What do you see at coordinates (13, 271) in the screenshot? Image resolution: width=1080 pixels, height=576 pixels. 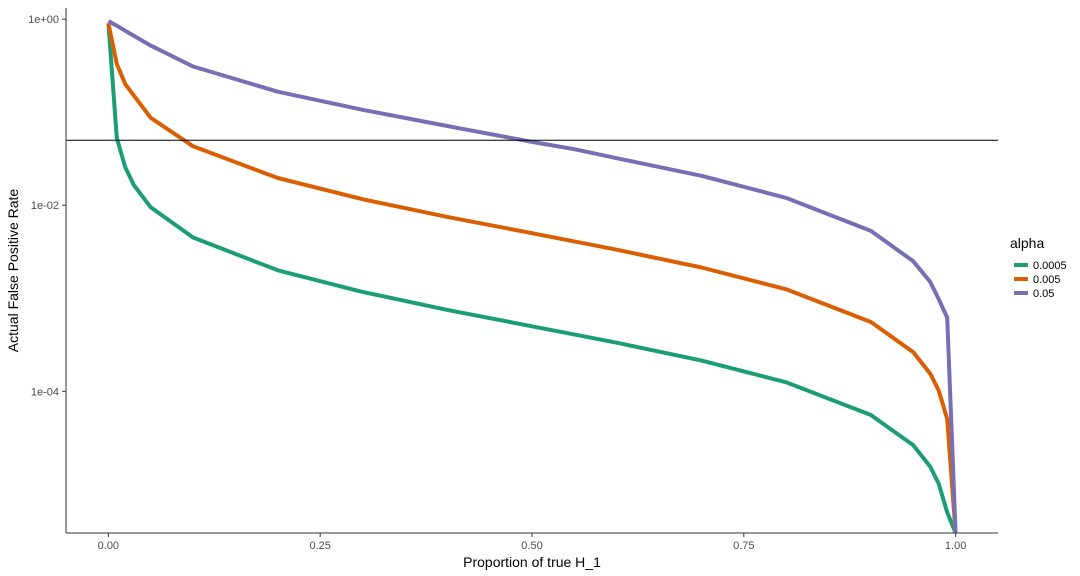 I see `y-axis-title: Actual False Positive Rate` at bounding box center [13, 271].